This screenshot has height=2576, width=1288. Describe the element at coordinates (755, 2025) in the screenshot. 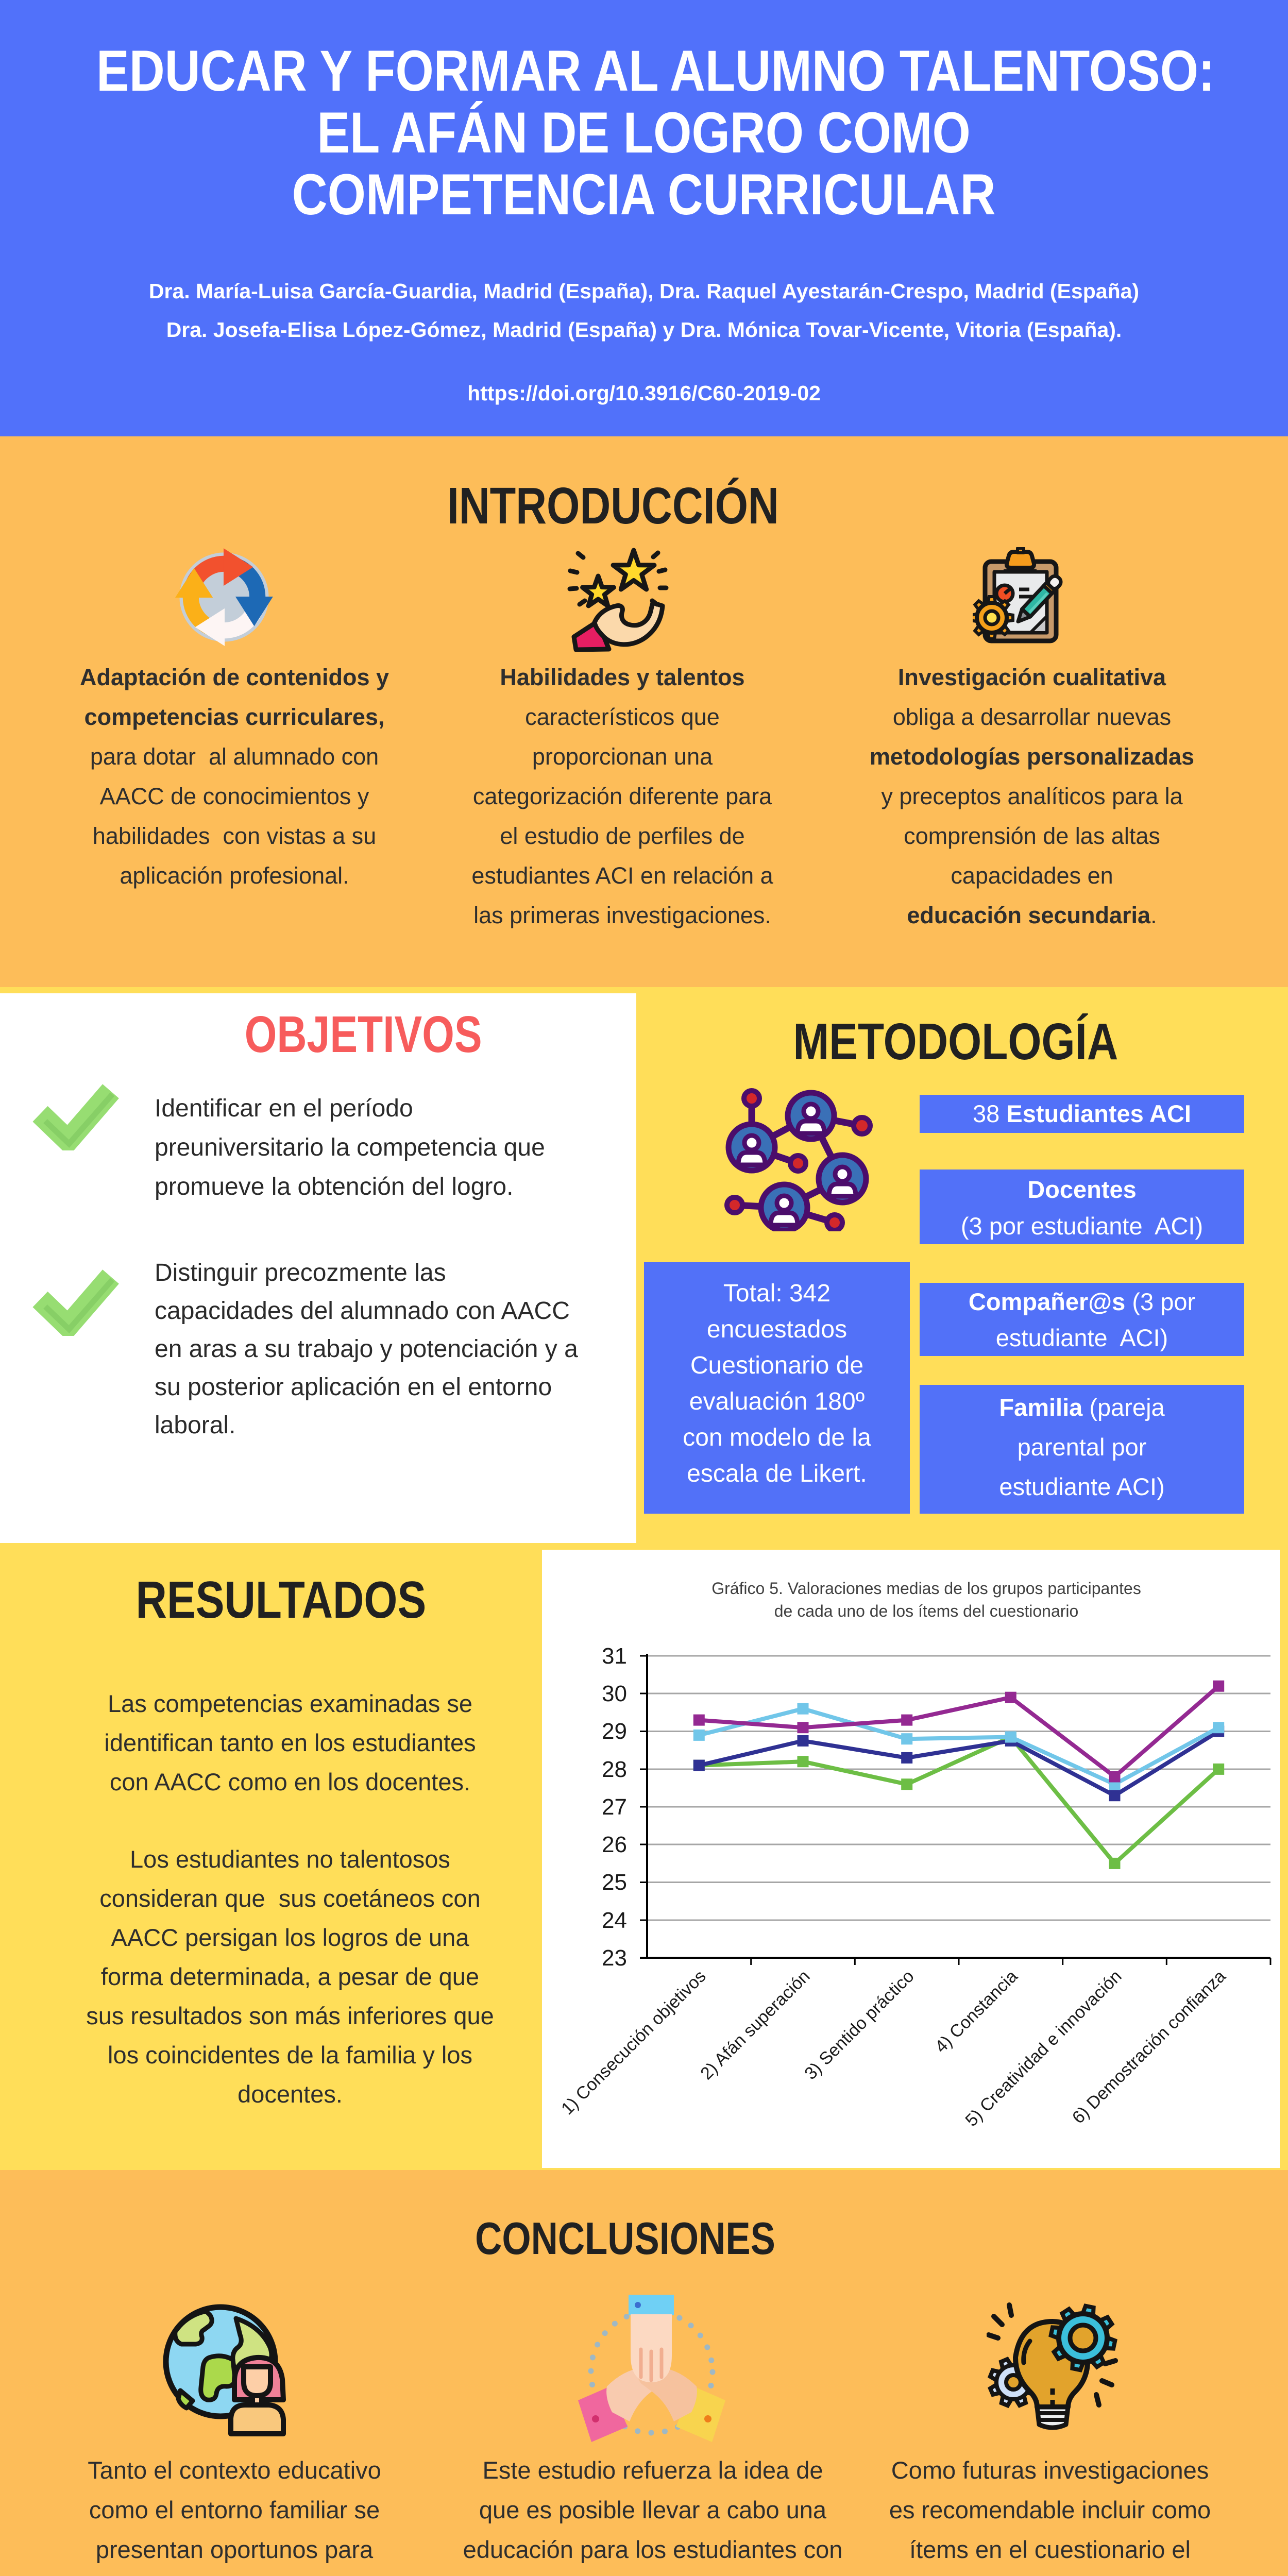

I see `svg-text: 2) Afán superación` at that location.